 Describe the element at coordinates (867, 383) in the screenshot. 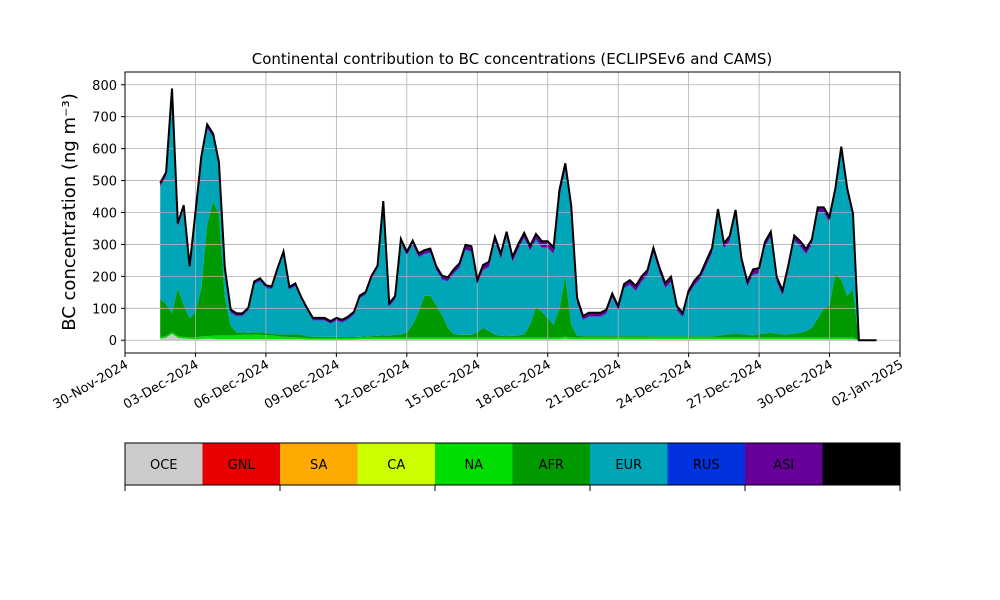

I see `x-tick-label: 02-Jan-2025` at that location.